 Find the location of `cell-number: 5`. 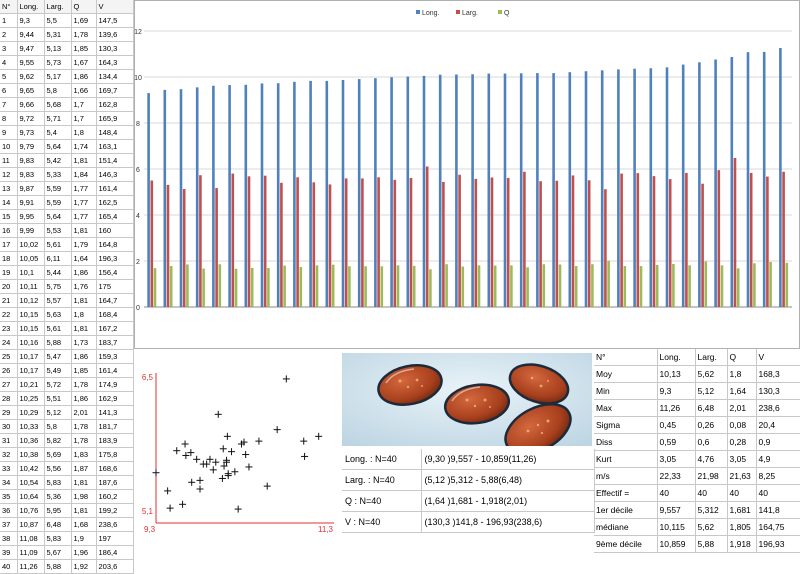

cell-number: 5 is located at coordinates (9, 76).